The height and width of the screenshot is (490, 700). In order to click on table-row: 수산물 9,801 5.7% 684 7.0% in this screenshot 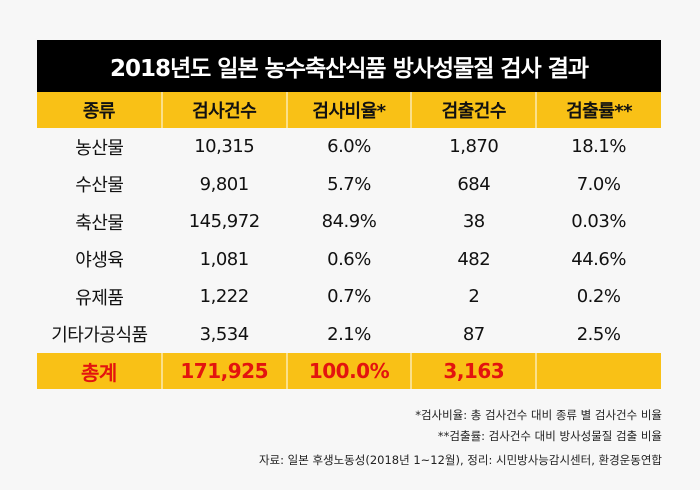, I will do `click(349, 185)`.